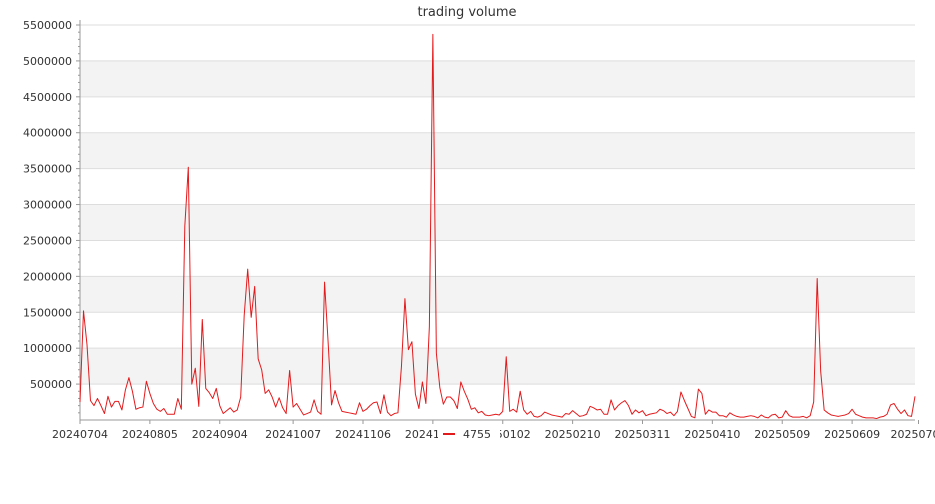 This screenshot has width=935, height=504. Describe the element at coordinates (477, 434) in the screenshot. I see `legend-label: 4755` at that location.